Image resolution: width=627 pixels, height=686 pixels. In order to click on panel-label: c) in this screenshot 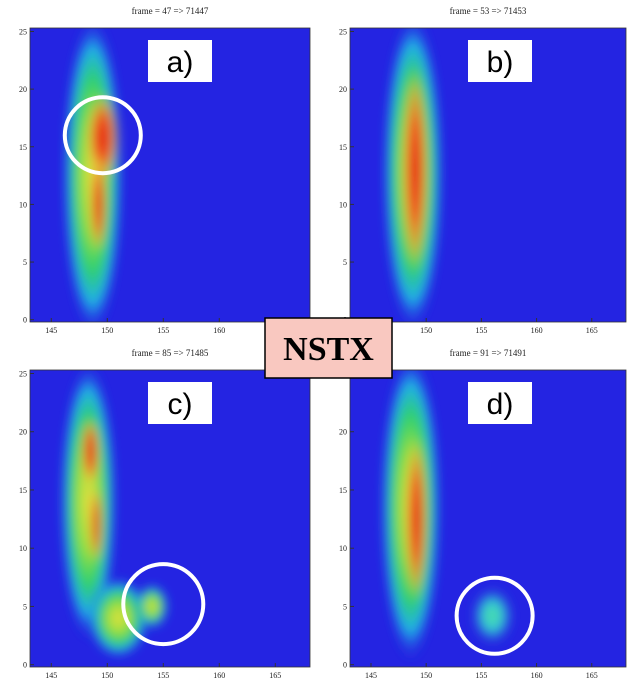, I will do `click(180, 404)`.